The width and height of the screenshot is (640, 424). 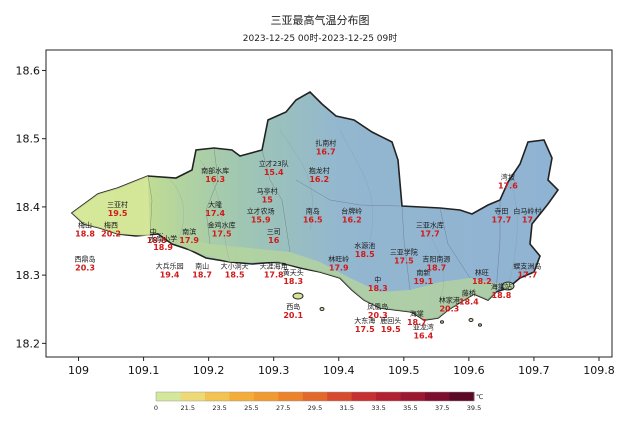 What do you see at coordinates (274, 163) in the screenshot?
I see `station-name: 立才23队` at bounding box center [274, 163].